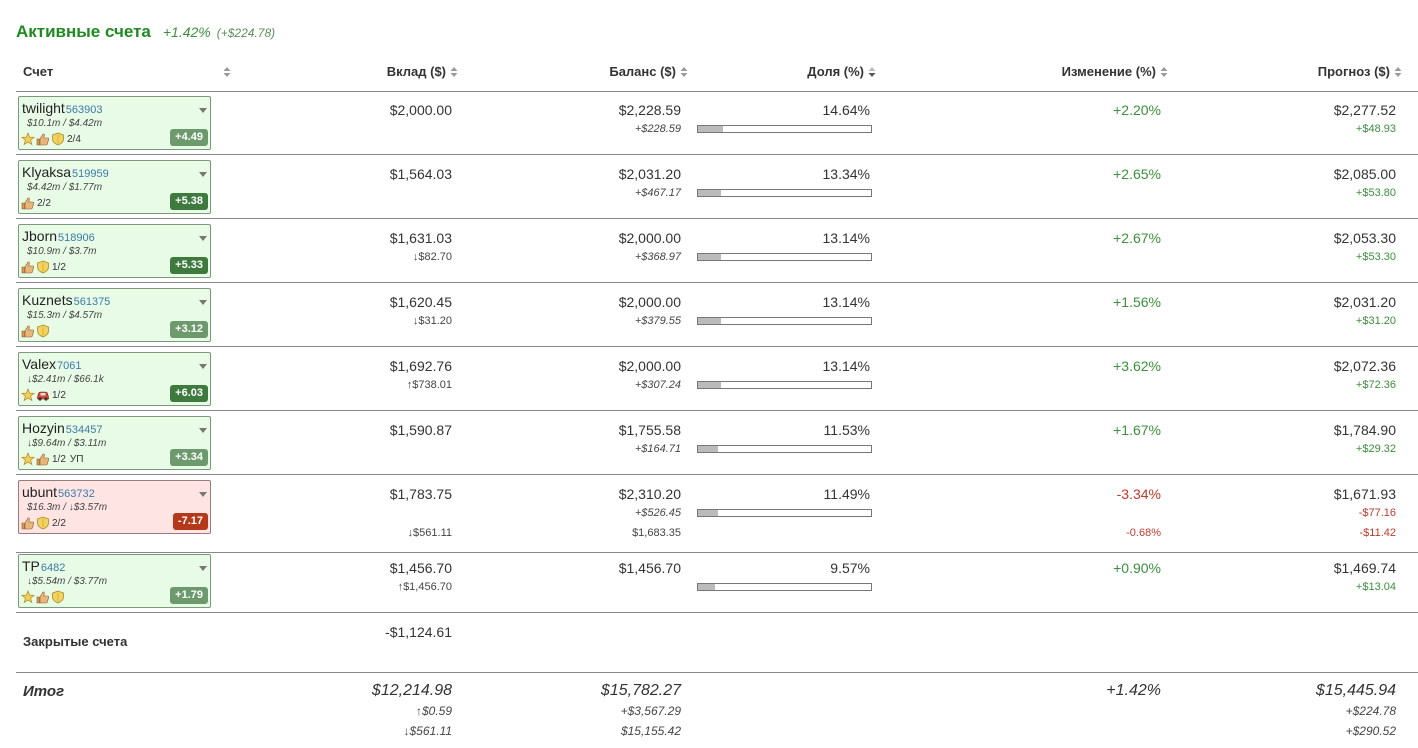 The width and height of the screenshot is (1418, 748). What do you see at coordinates (422, 74) in the screenshot?
I see `column-header-deposit: Вклад ($)` at bounding box center [422, 74].